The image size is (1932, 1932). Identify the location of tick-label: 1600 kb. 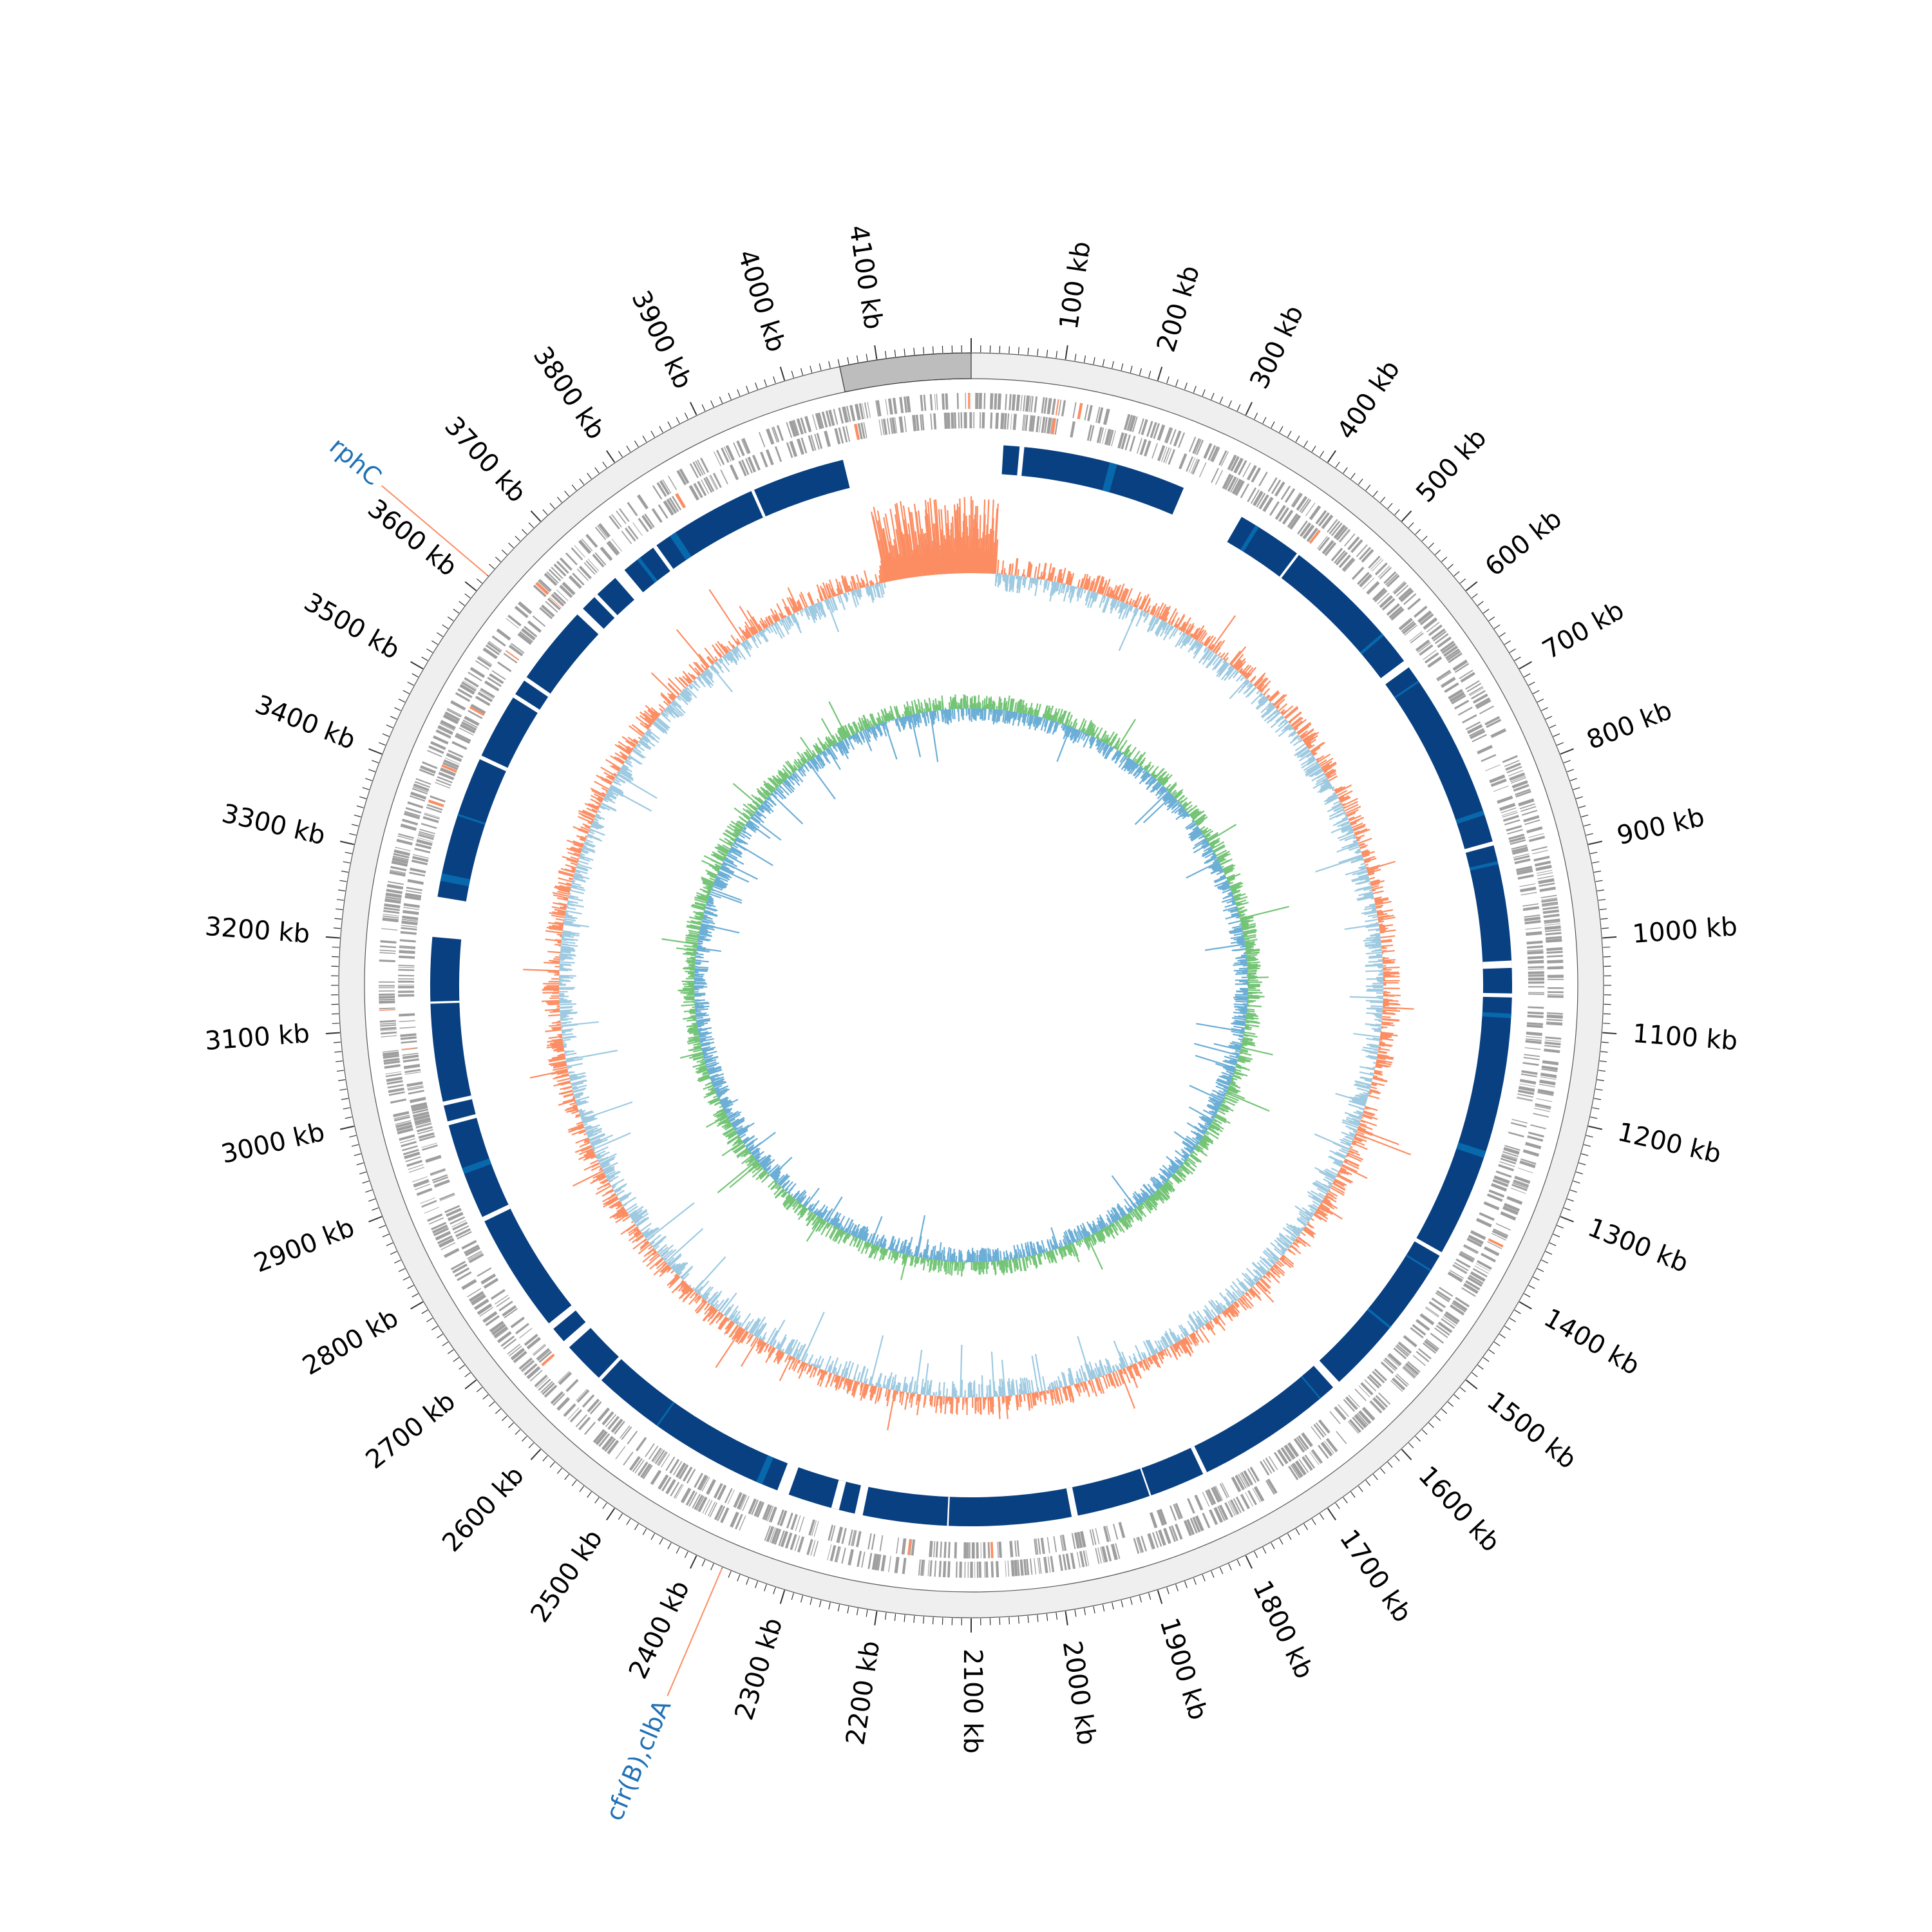
(1459, 1510).